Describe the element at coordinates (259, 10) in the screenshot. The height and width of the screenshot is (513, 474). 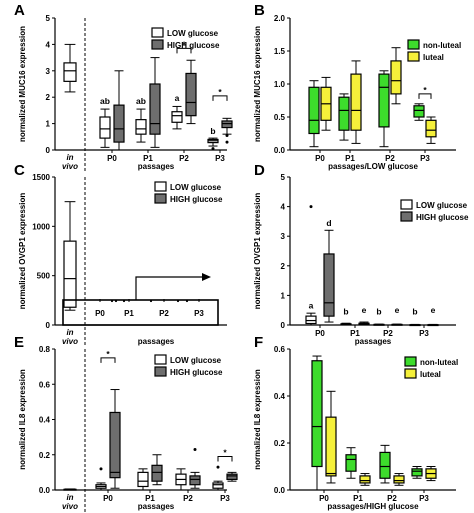
I see `panel-label: B` at that location.